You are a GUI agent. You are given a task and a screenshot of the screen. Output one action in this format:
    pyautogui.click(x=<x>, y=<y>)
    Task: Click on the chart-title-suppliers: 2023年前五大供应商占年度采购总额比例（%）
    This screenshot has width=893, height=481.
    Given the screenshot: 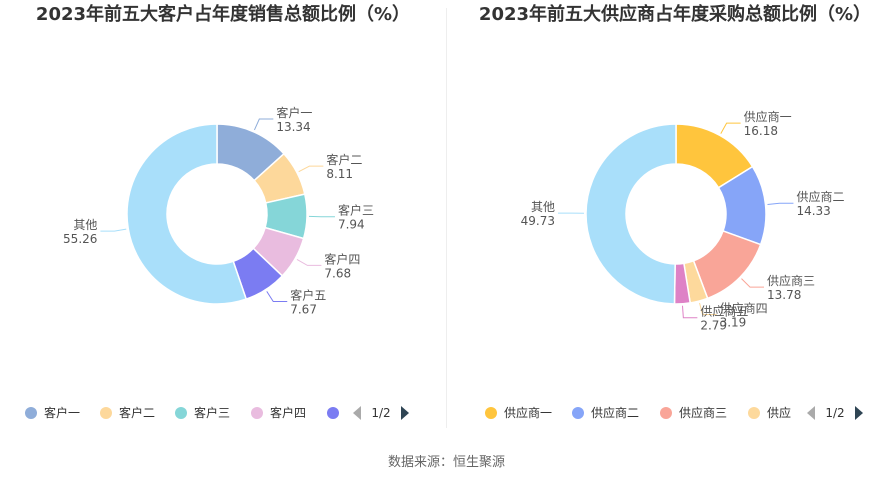 What is the action you would take?
    pyautogui.click(x=675, y=14)
    